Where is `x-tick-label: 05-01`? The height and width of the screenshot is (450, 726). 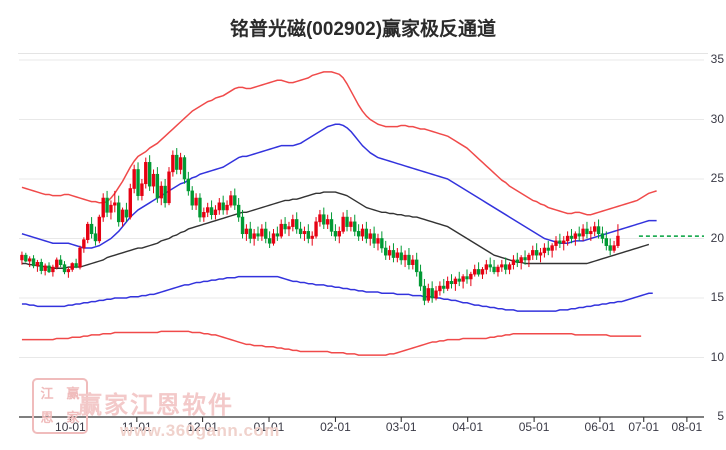
x-tick-label: 05-01 is located at coordinates (534, 427).